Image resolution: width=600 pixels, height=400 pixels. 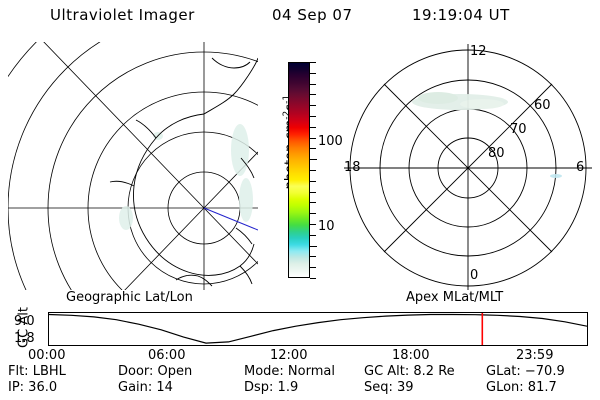 What do you see at coordinates (580, 167) in the screenshot?
I see `mlt-label-6: 6` at bounding box center [580, 167].